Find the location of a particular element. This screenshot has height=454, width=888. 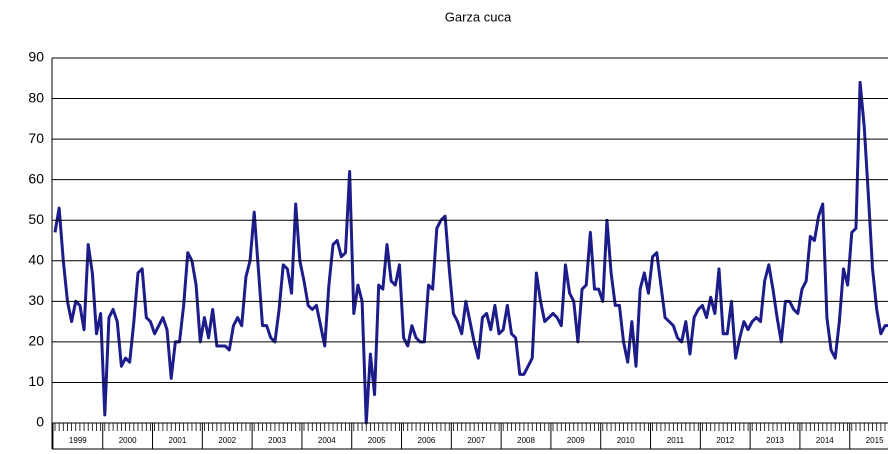

x-tick-label: 2008 is located at coordinates (526, 440).